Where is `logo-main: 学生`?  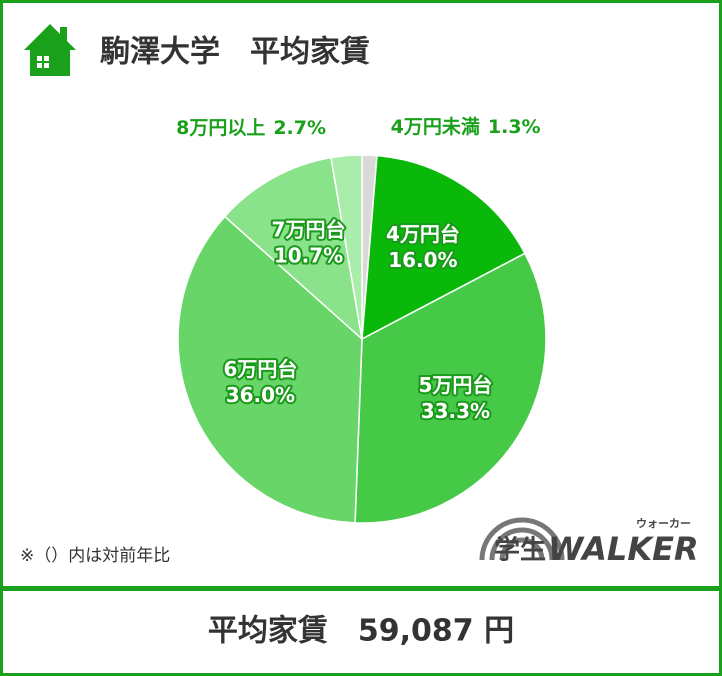
logo-main: 学生 is located at coordinates (520, 550).